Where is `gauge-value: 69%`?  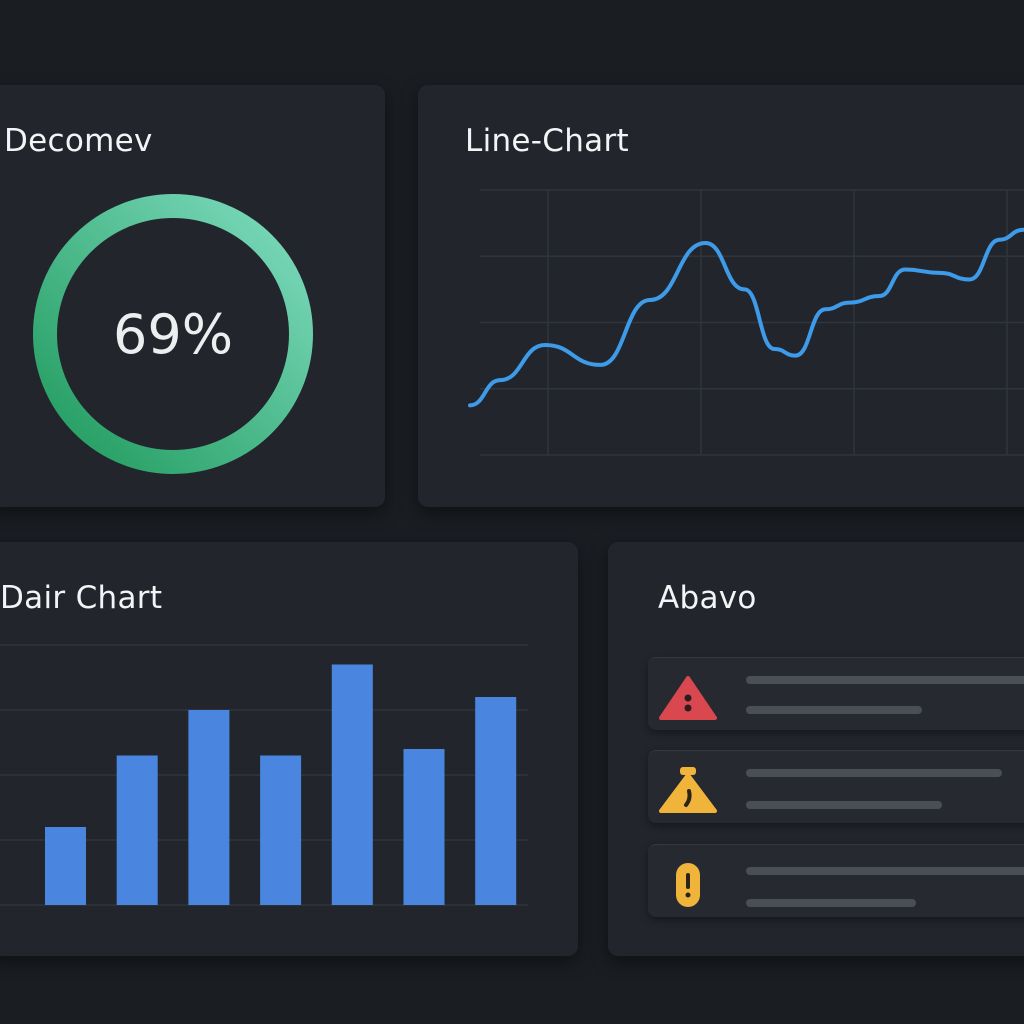
gauge-value: 69% is located at coordinates (173, 334).